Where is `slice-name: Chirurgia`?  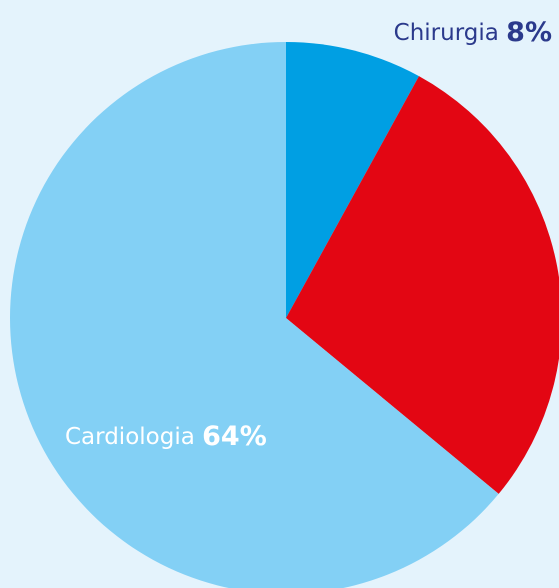 slice-name: Chirurgia is located at coordinates (446, 33).